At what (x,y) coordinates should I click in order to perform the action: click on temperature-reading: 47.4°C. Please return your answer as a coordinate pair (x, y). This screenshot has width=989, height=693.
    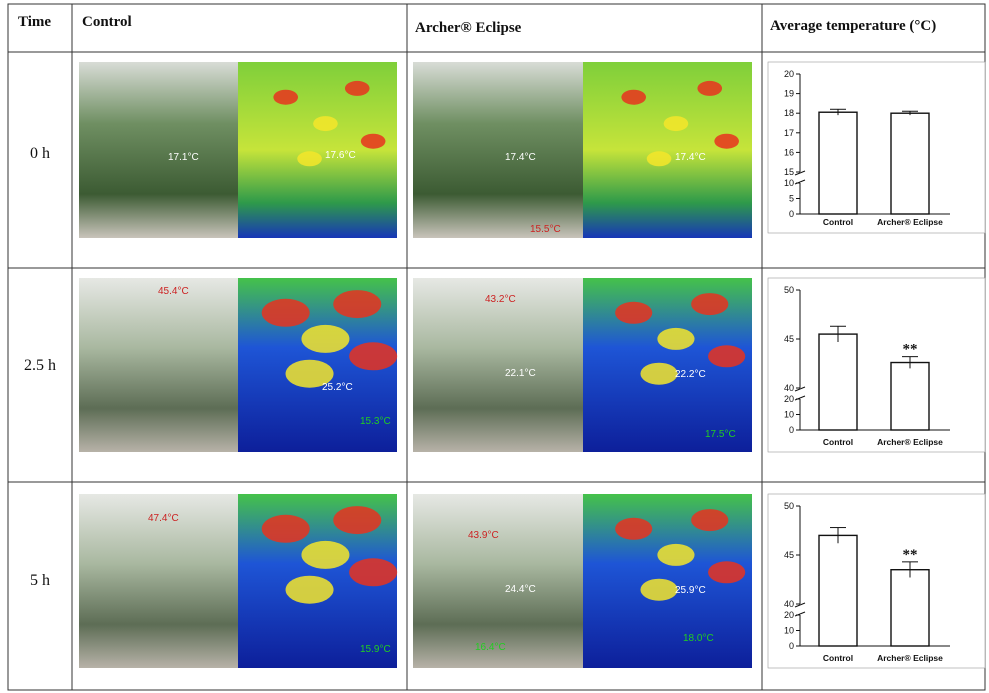
    Looking at the image, I should click on (163, 518).